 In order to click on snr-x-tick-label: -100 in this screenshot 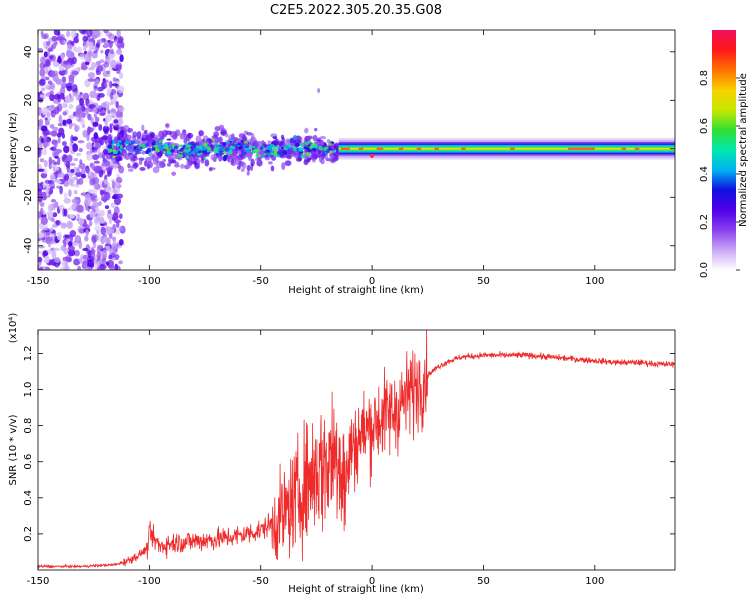, I will do `click(149, 581)`.